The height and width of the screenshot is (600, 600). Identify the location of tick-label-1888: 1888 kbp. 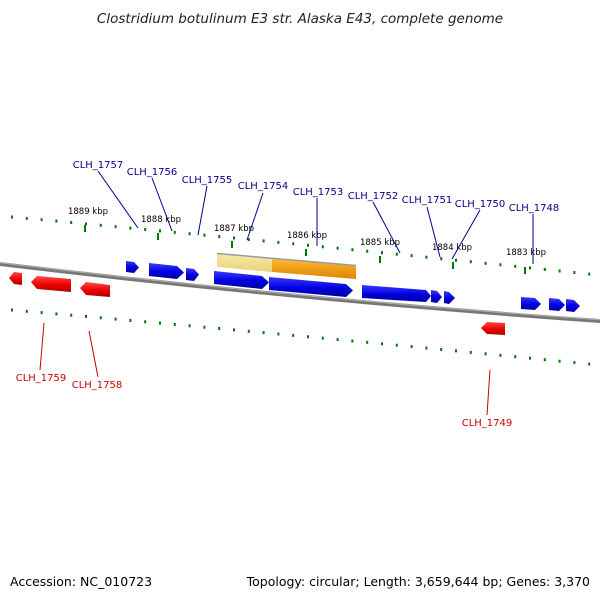
(161, 220).